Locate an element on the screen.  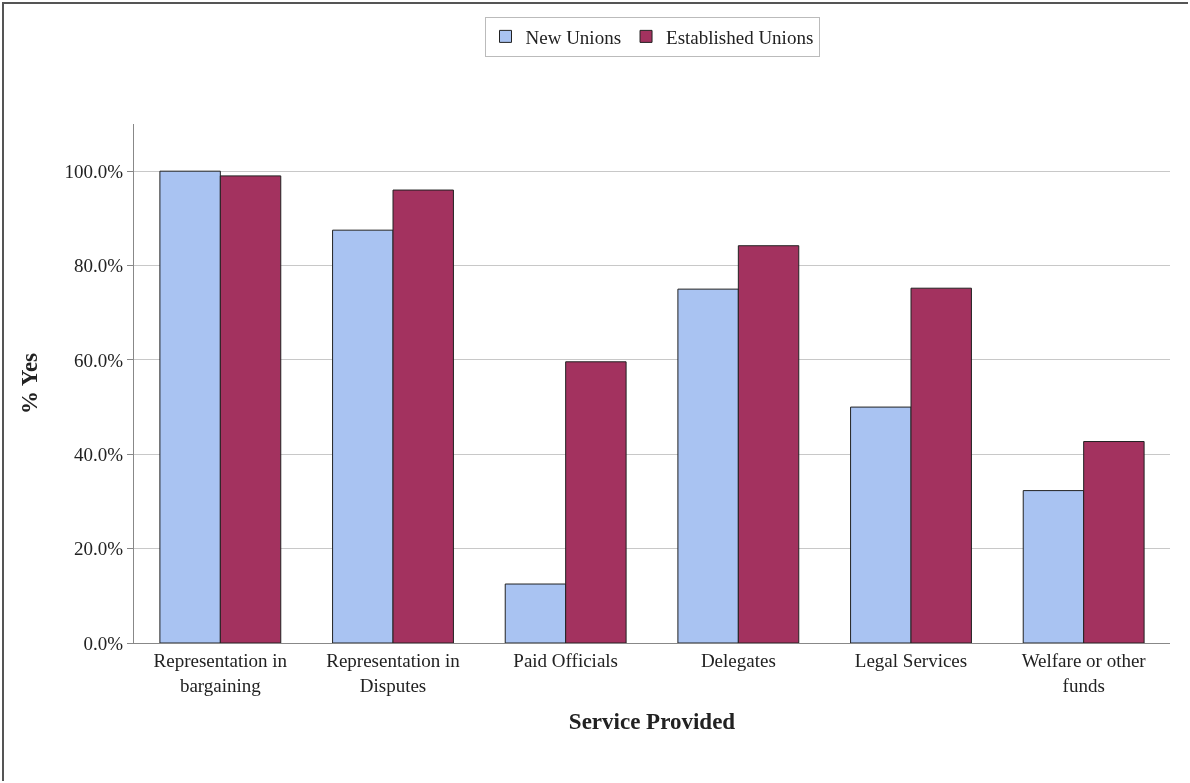
legend-label: Established Unions is located at coordinates (740, 37).